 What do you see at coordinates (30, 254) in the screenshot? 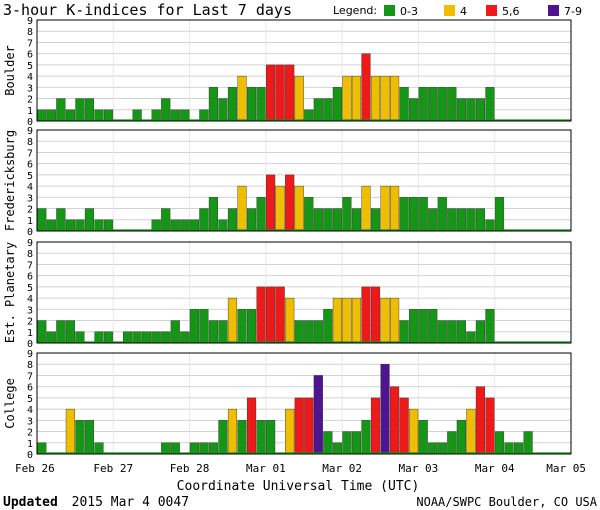
I see `y-tick-label: 8` at bounding box center [30, 254].